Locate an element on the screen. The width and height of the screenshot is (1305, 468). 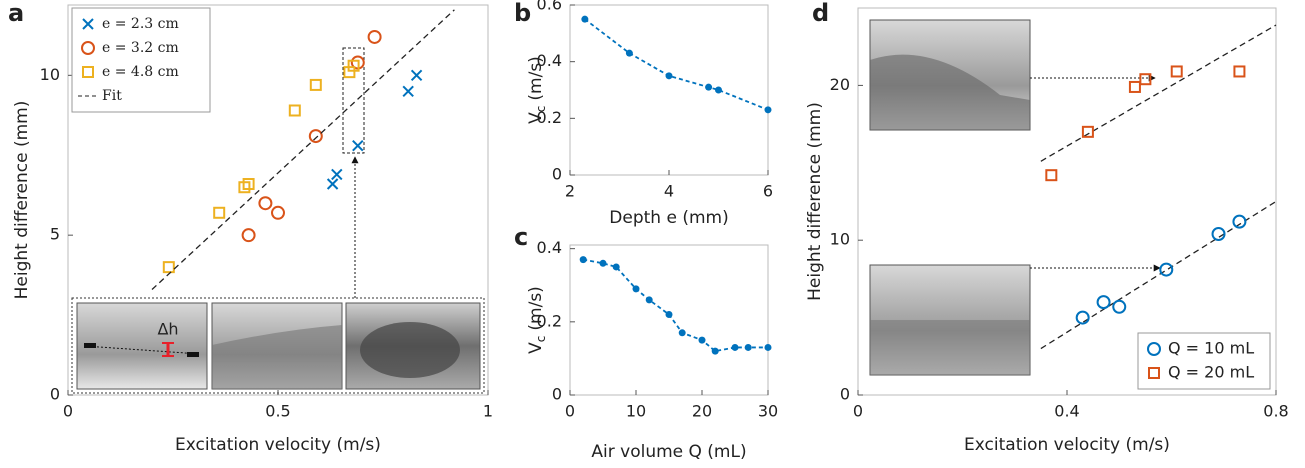
x-axis-label: Depth e (mm) is located at coordinates (668, 218).